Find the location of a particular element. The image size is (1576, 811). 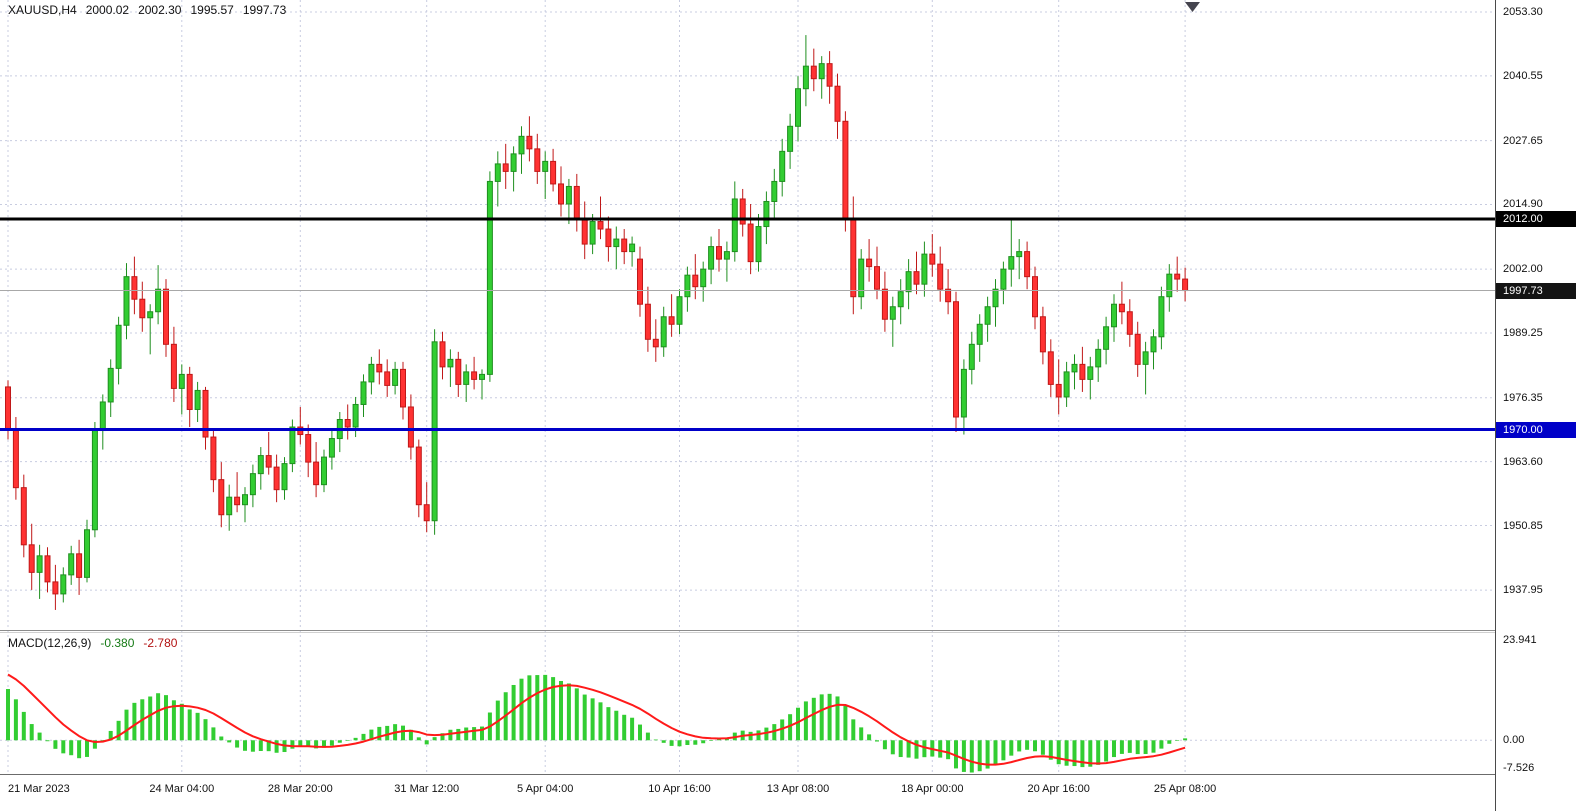

time-tick-label: 25 Apr 08:00 is located at coordinates (1185, 789).